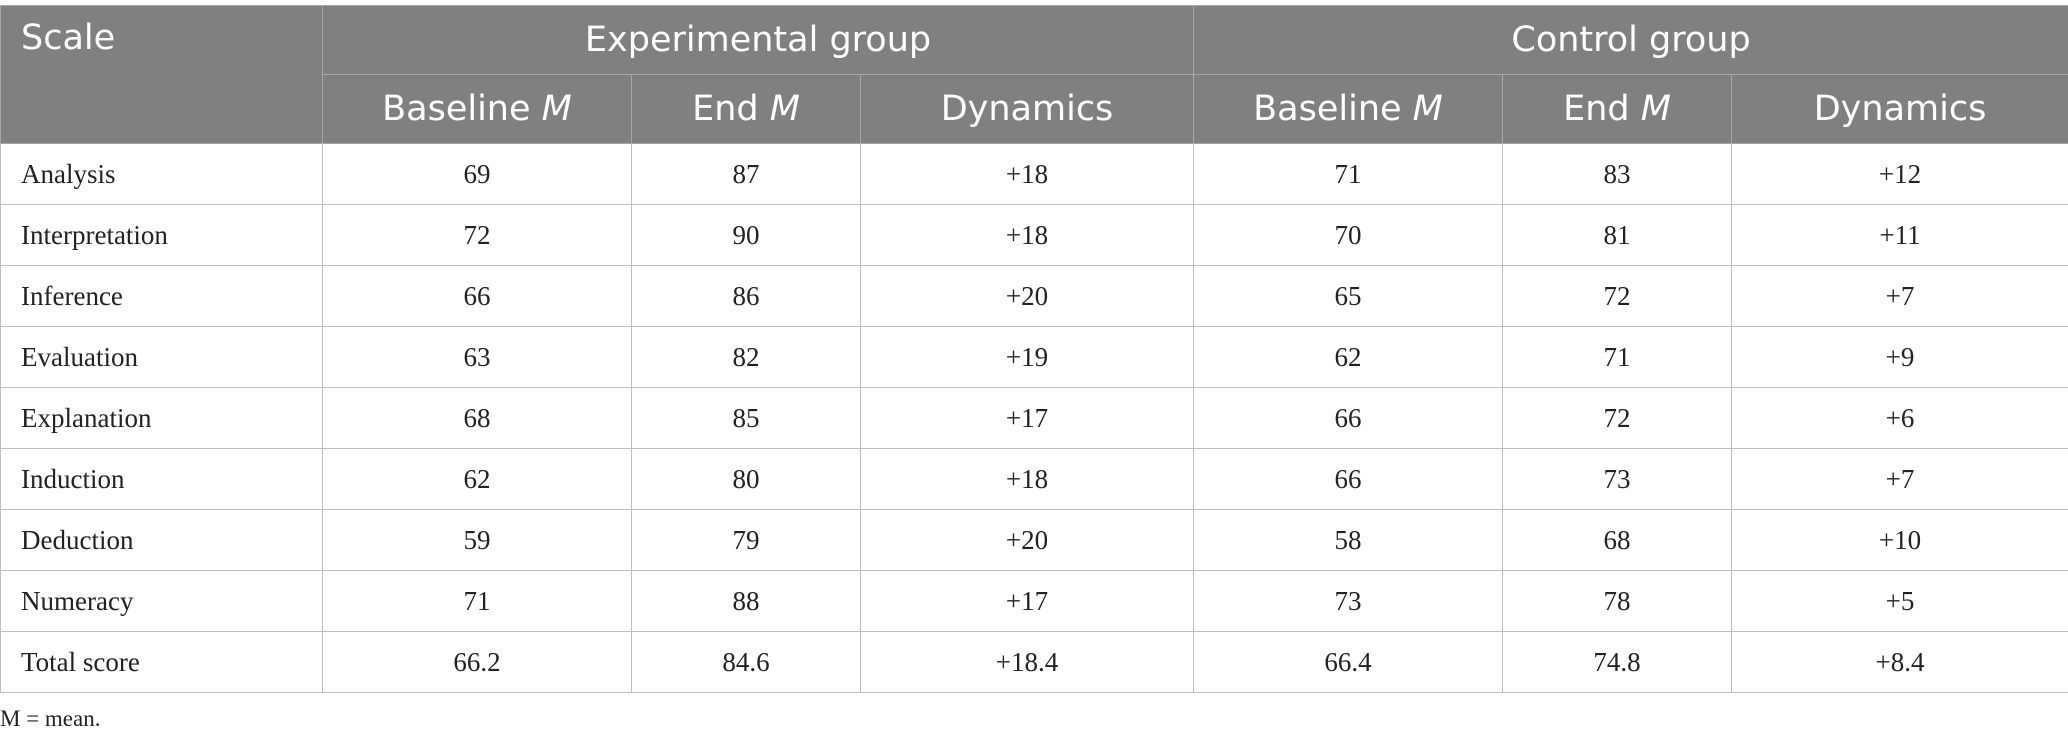  Describe the element at coordinates (161, 357) in the screenshot. I see `scale-label-cell: Evaluation` at that location.